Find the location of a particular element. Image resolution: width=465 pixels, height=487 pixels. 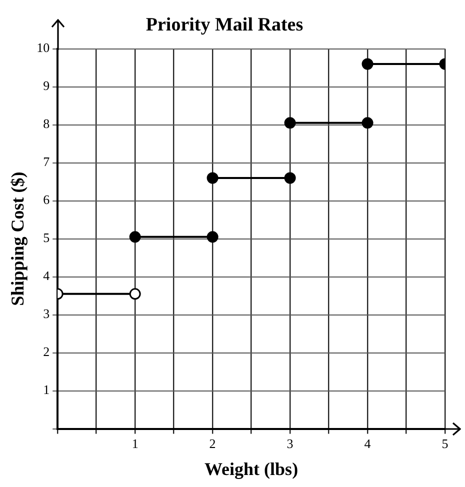

y-tick-label: 4 is located at coordinates (46, 276).